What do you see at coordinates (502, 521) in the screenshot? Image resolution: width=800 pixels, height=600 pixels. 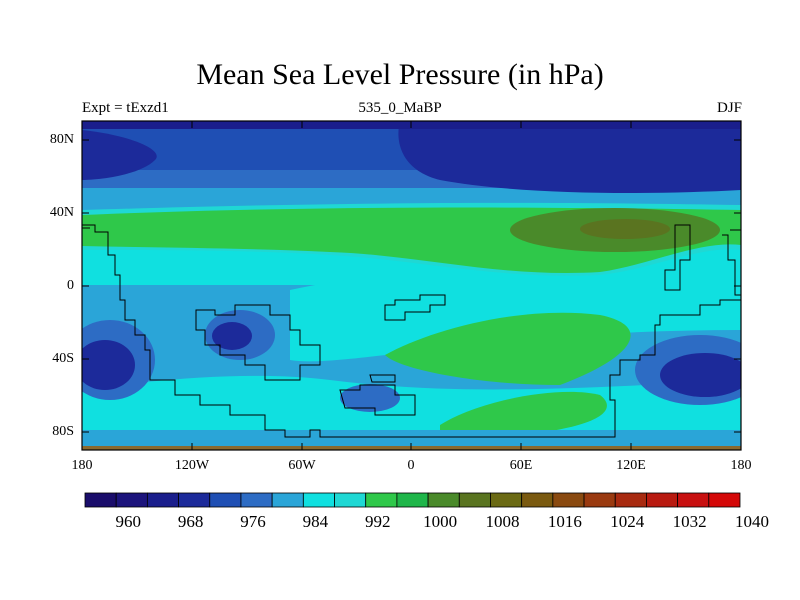 I see `colorbar-tick-label: 1008` at bounding box center [502, 521].